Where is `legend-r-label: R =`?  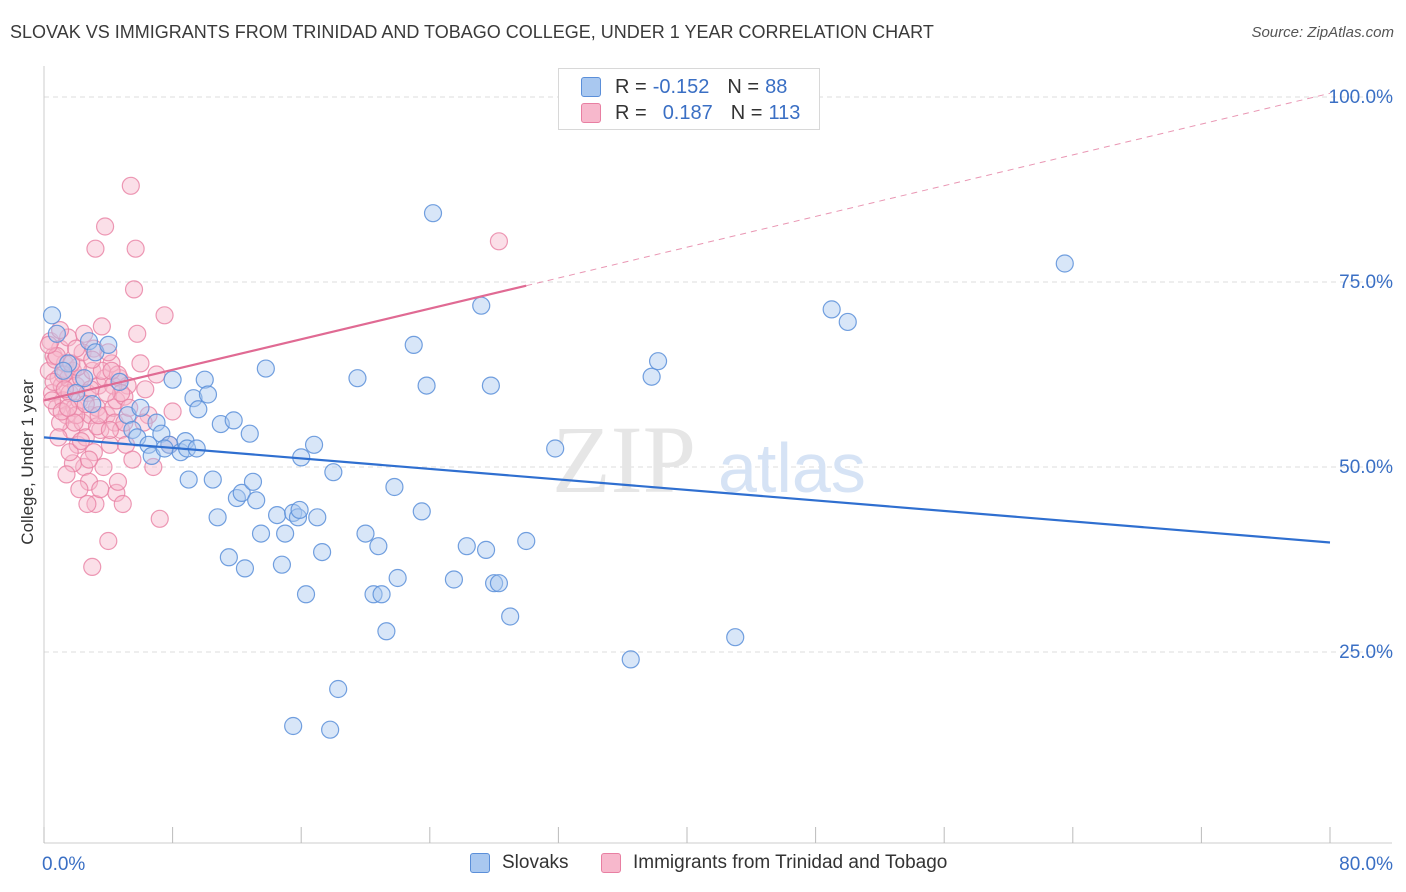 legend-r-label: R = is located at coordinates (631, 86).